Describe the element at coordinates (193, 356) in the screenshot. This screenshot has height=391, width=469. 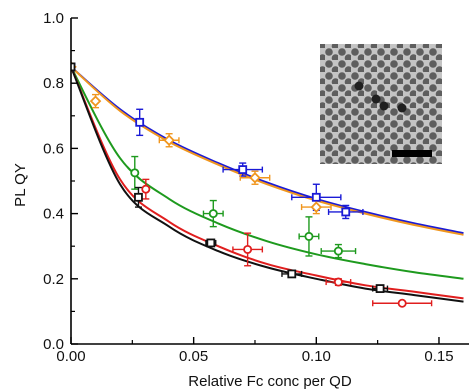
I see `x-tick-label: 0.05` at that location.